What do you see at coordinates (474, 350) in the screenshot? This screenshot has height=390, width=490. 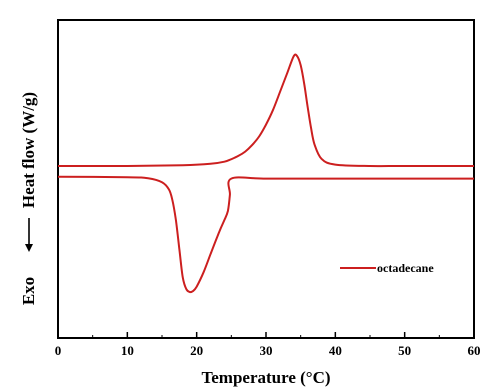 I see `x-tick-label: 60` at bounding box center [474, 350].